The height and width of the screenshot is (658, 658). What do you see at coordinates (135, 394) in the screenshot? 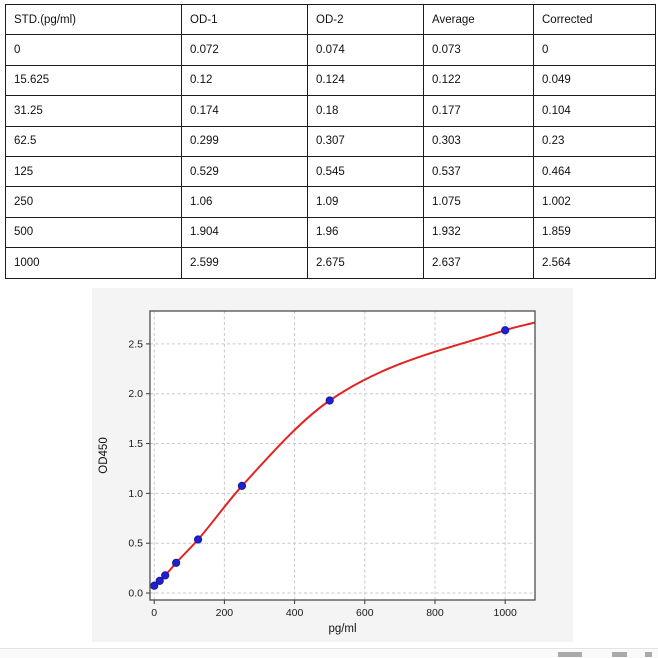
I see `y-tick-label: 2.0` at bounding box center [135, 394].